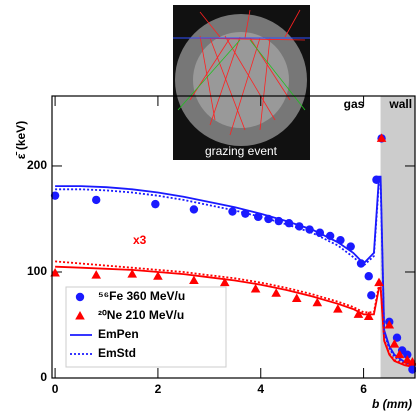 The image size is (416, 416). I want to click on inset-gamma, so click(241, 75).